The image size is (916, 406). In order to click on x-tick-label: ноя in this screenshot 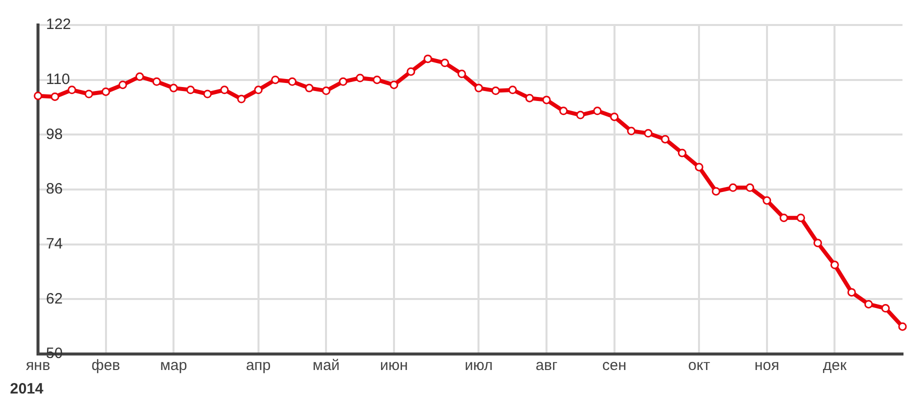, I will do `click(767, 365)`.